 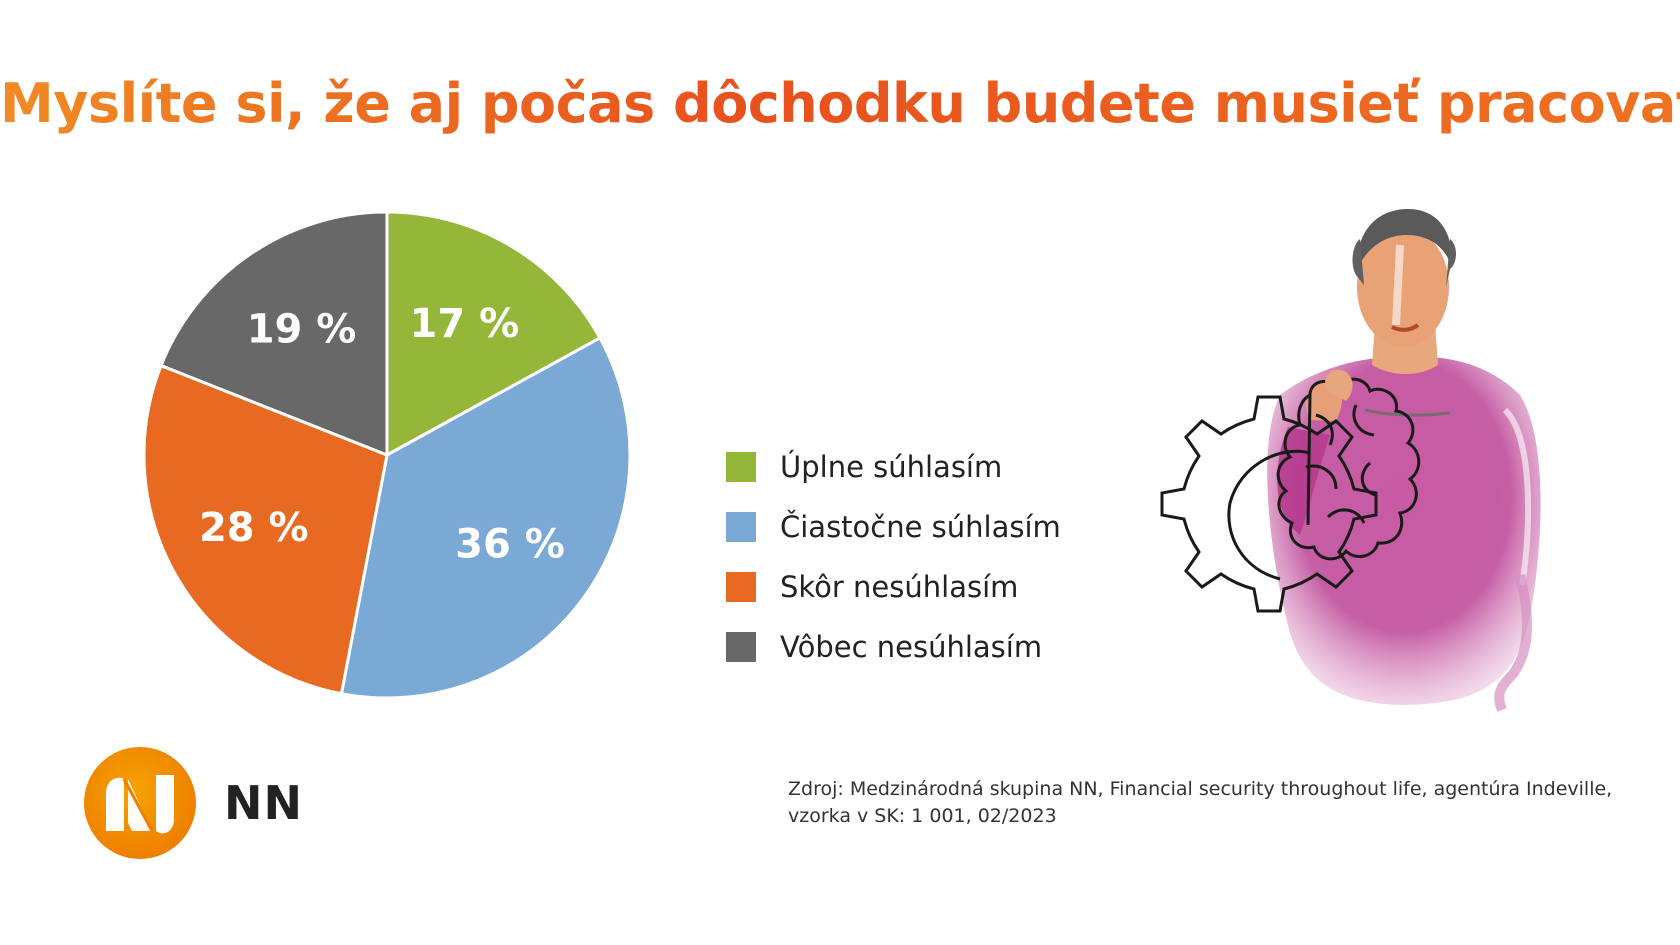 What do you see at coordinates (302, 329) in the screenshot?
I see `pie-slice-label-3: 19 %` at bounding box center [302, 329].